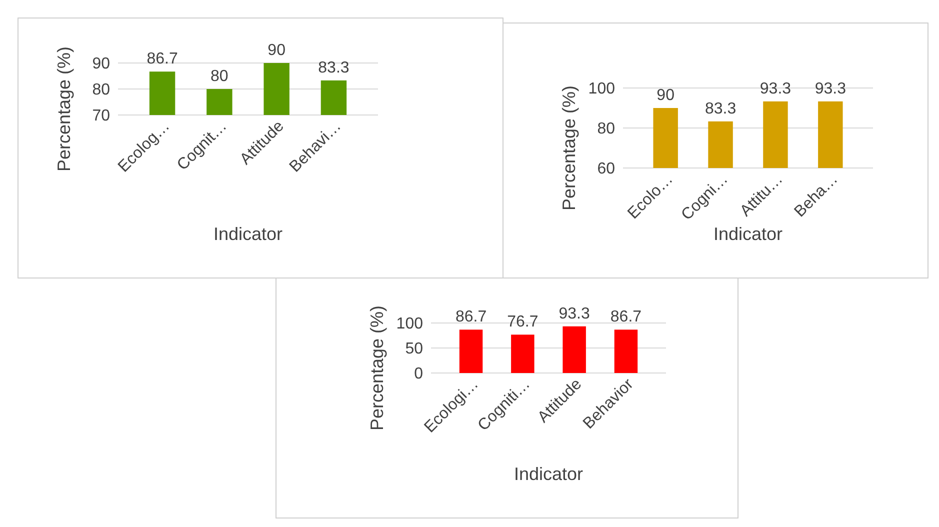 This screenshot has width=939, height=527. Describe the element at coordinates (414, 349) in the screenshot. I see `y-tick-label: 50` at that location.